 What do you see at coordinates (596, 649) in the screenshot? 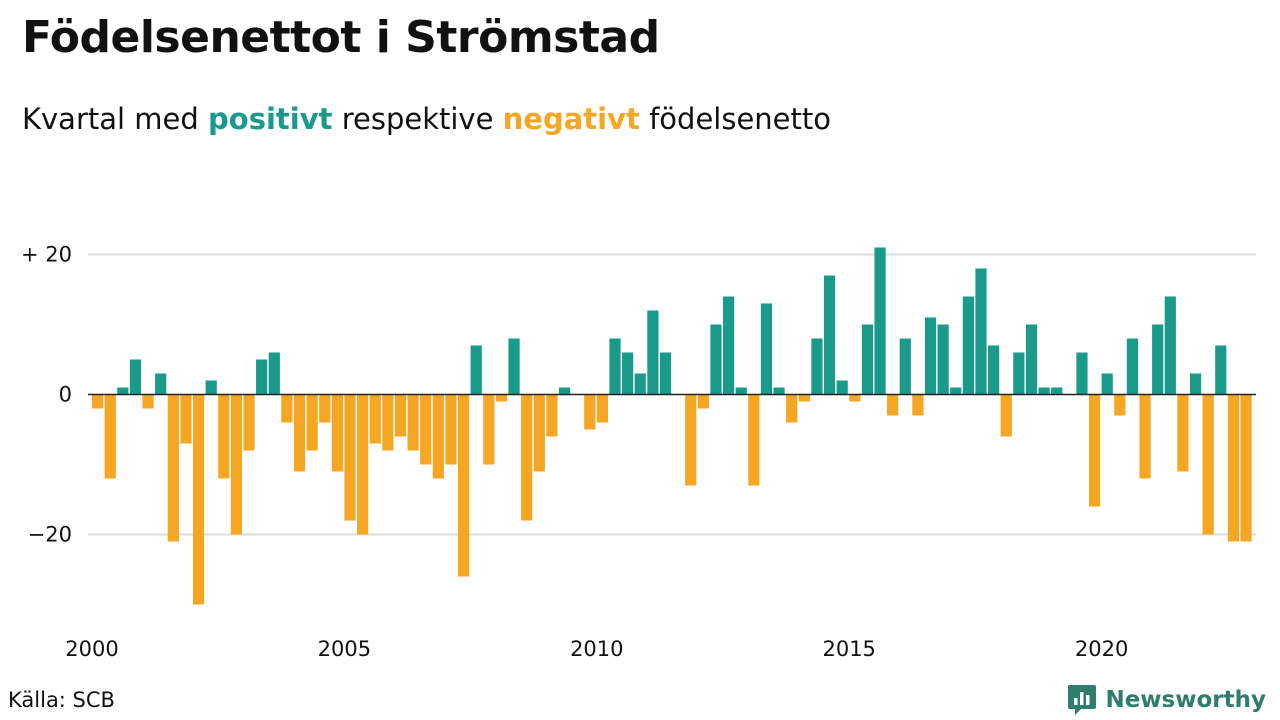
I see `x-tick-label: 2010` at bounding box center [596, 649].